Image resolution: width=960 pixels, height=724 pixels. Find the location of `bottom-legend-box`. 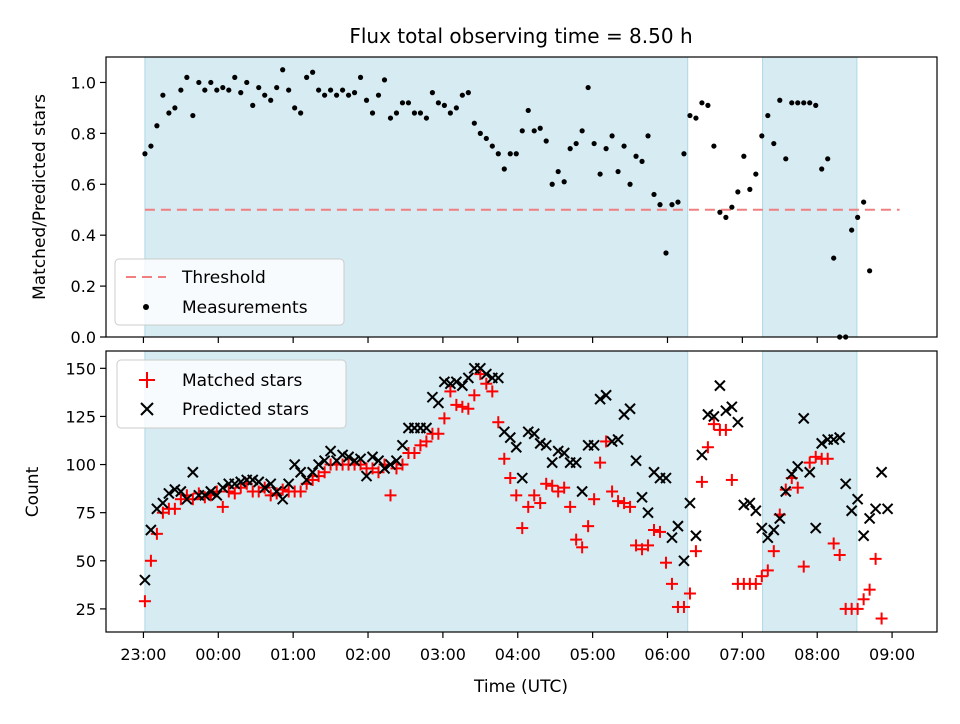

bottom-legend-box is located at coordinates (231, 394).